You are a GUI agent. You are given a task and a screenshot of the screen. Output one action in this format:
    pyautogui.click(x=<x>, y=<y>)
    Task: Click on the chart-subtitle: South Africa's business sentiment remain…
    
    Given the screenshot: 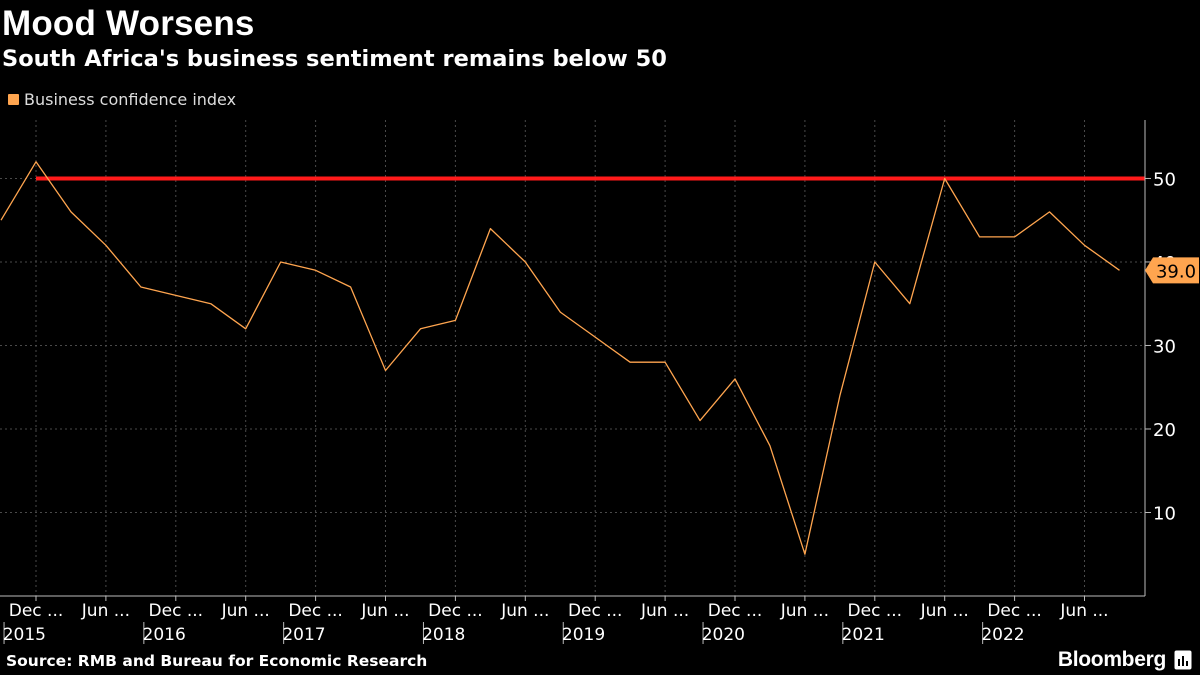 What is the action you would take?
    pyautogui.click(x=334, y=59)
    